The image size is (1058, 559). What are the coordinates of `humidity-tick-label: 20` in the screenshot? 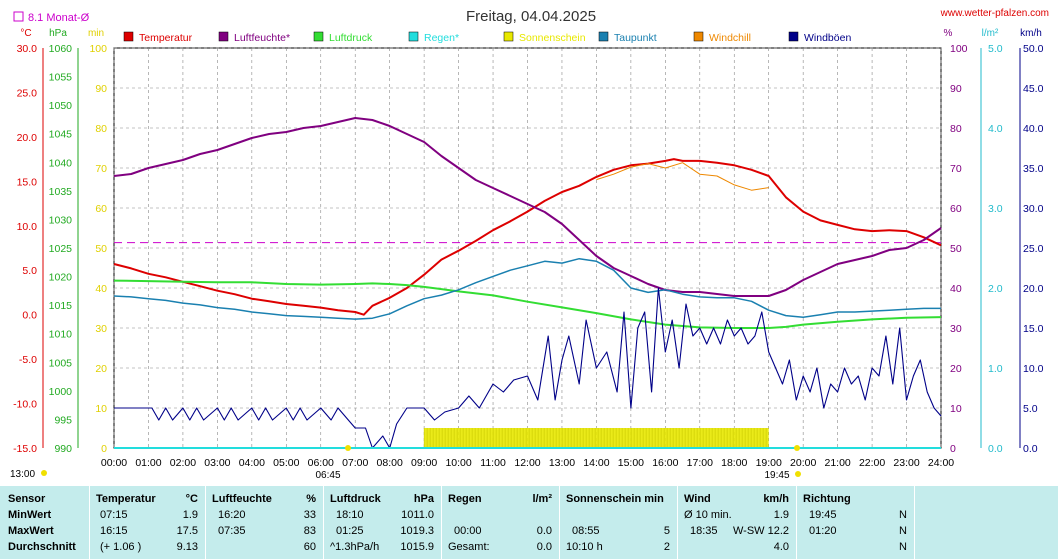 It's located at (956, 369).